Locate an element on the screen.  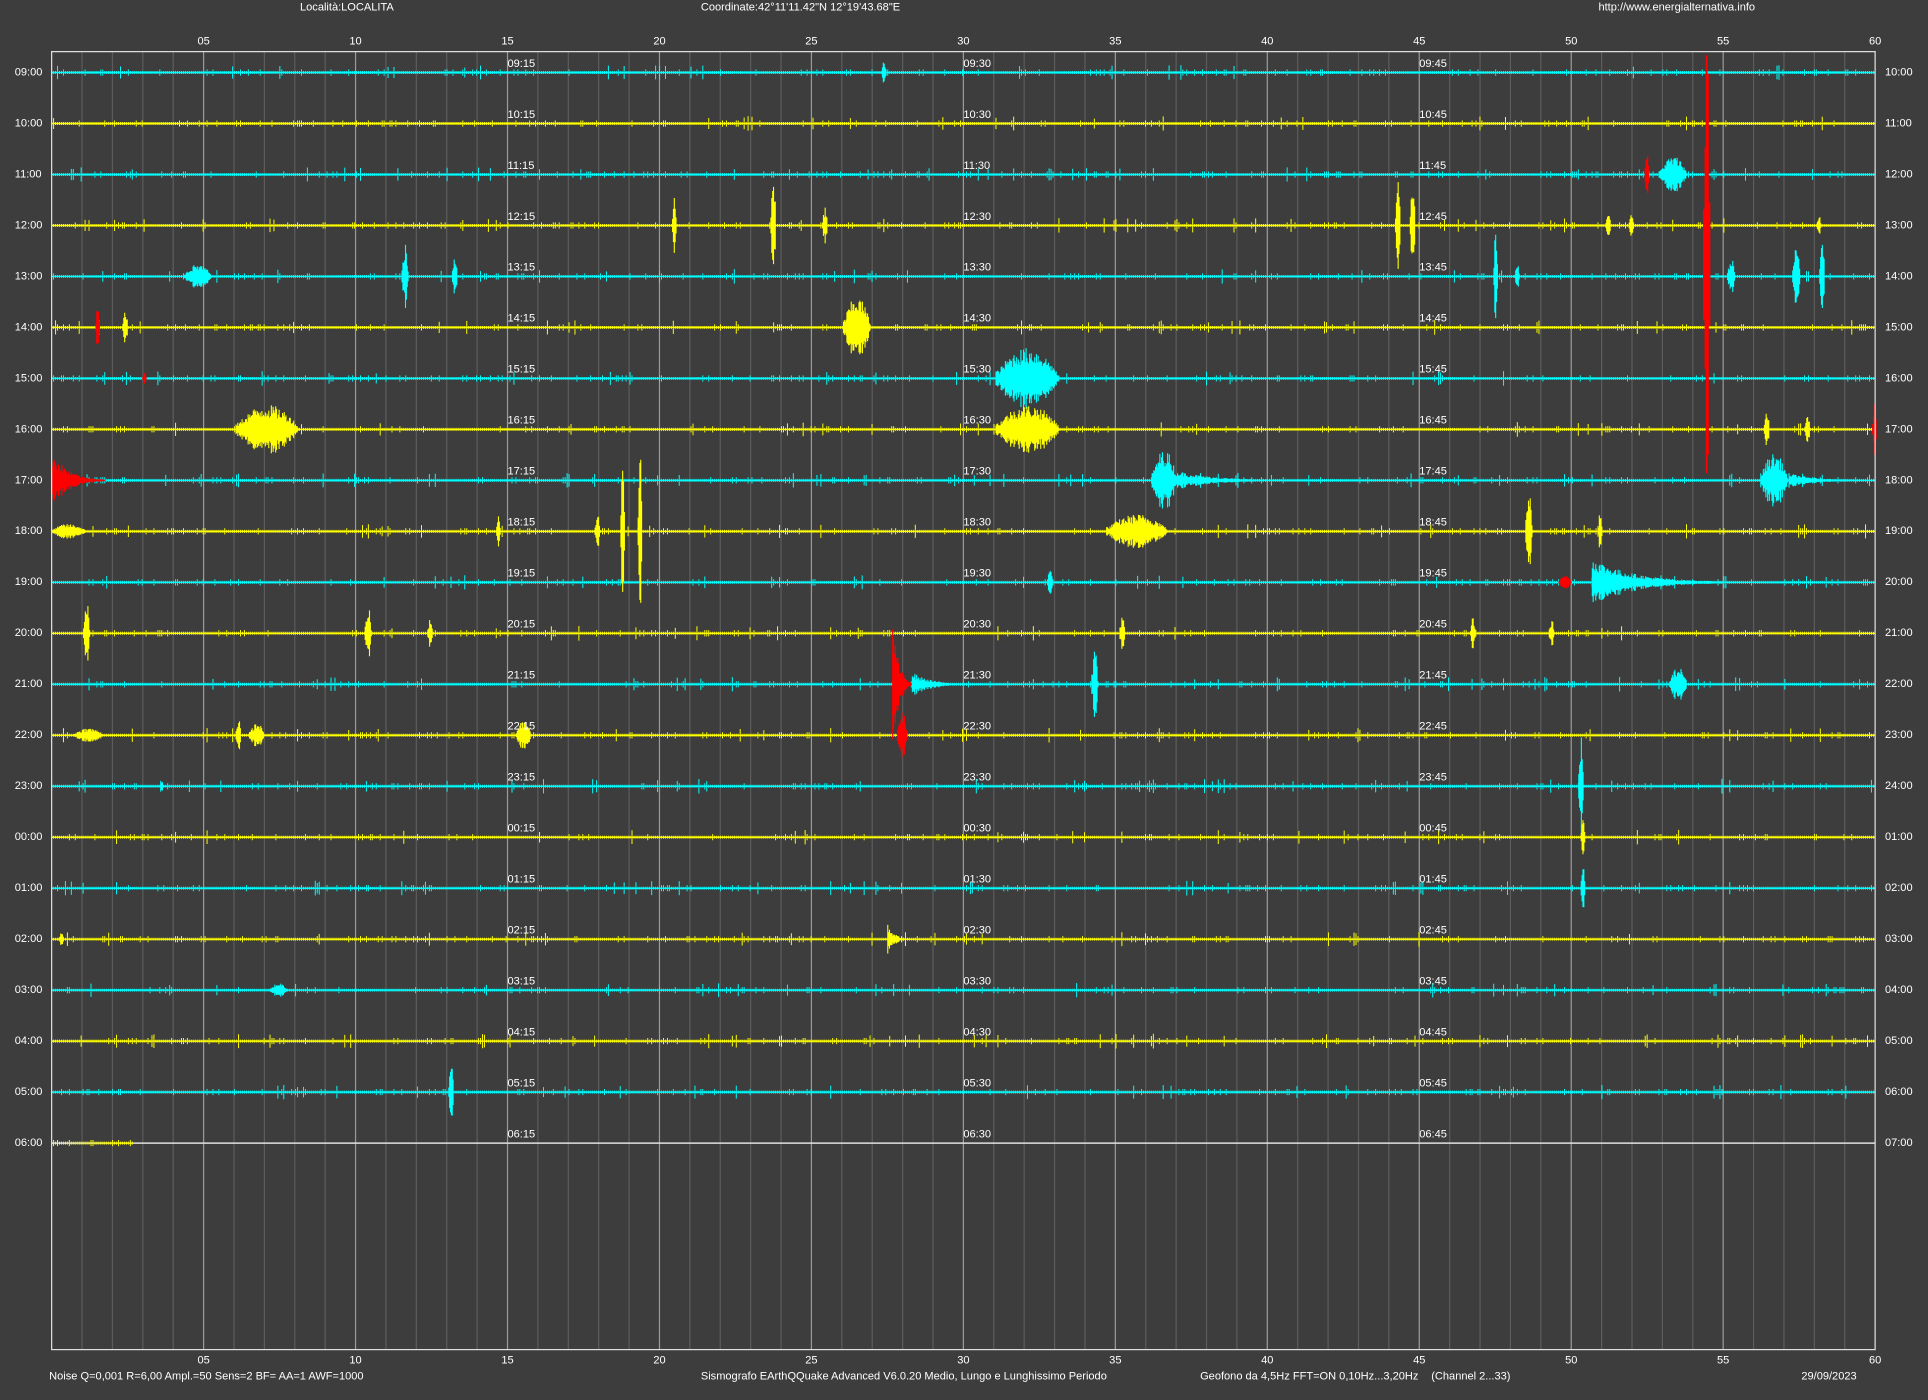
bottom-minute-label: 40 is located at coordinates (1267, 1361).